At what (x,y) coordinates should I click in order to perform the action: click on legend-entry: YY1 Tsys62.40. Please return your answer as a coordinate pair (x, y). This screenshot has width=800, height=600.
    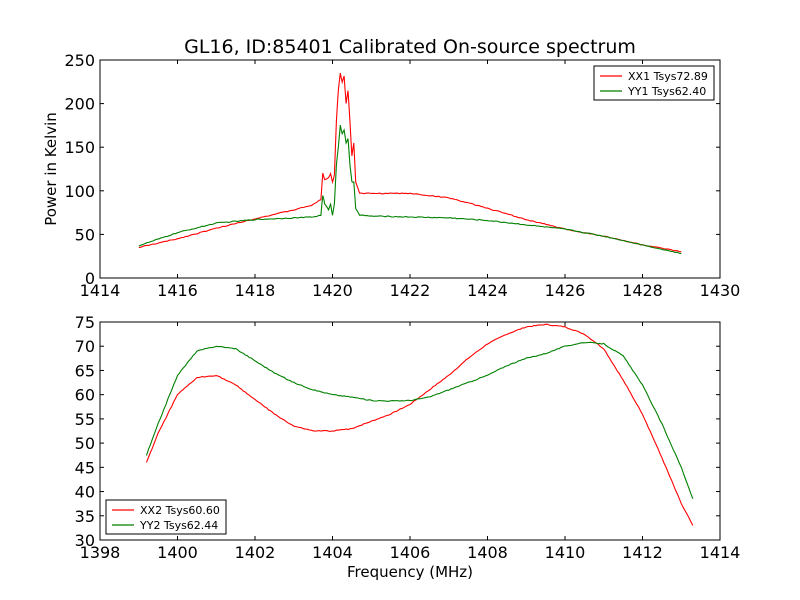
    Looking at the image, I should click on (666, 91).